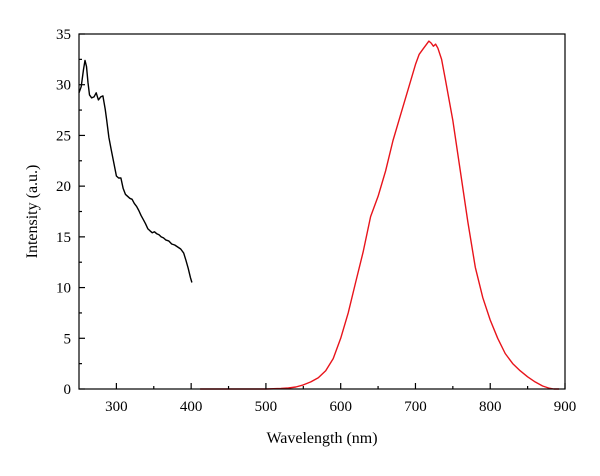 Image resolution: width=600 pixels, height=476 pixels. What do you see at coordinates (68, 390) in the screenshot?
I see `y-tick-label: 0` at bounding box center [68, 390].